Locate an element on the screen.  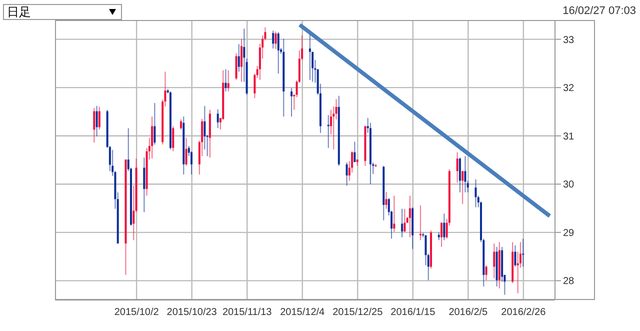
x-tick-label: 2016/2/26 is located at coordinates (523, 312).